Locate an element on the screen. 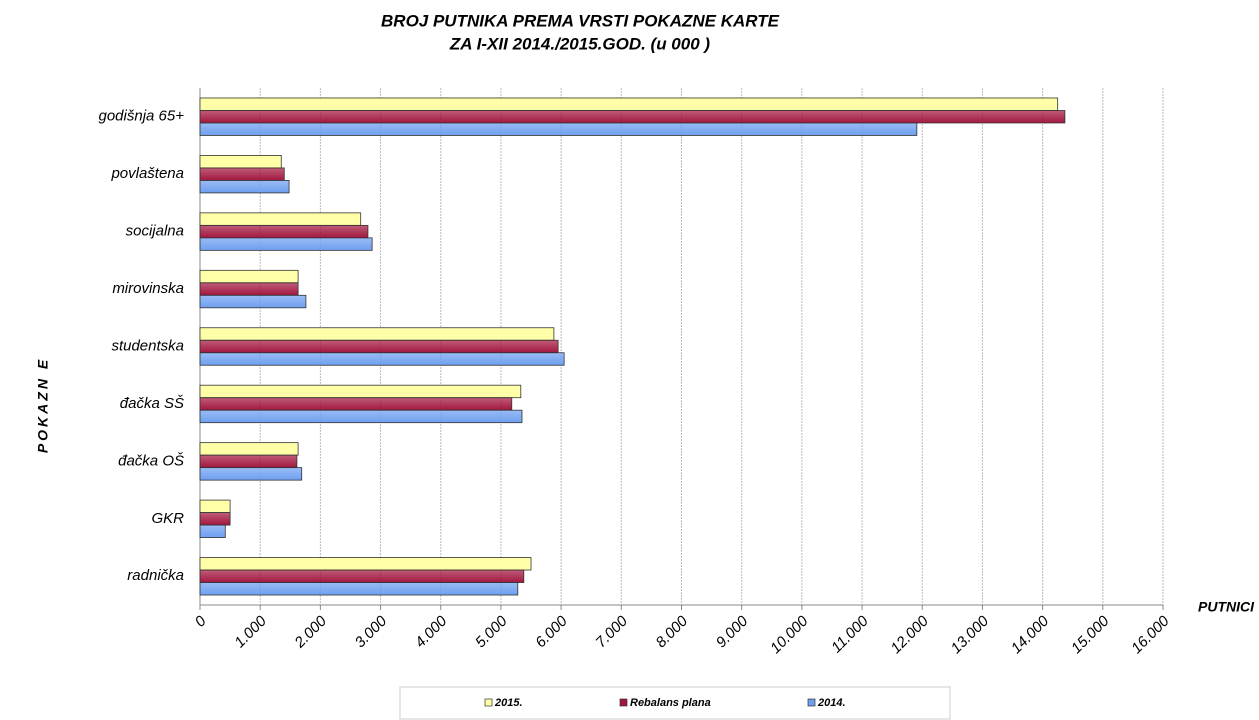 Image resolution: width=1259 pixels, height=720 pixels. y-tick-label: đačka OŠ is located at coordinates (151, 460).